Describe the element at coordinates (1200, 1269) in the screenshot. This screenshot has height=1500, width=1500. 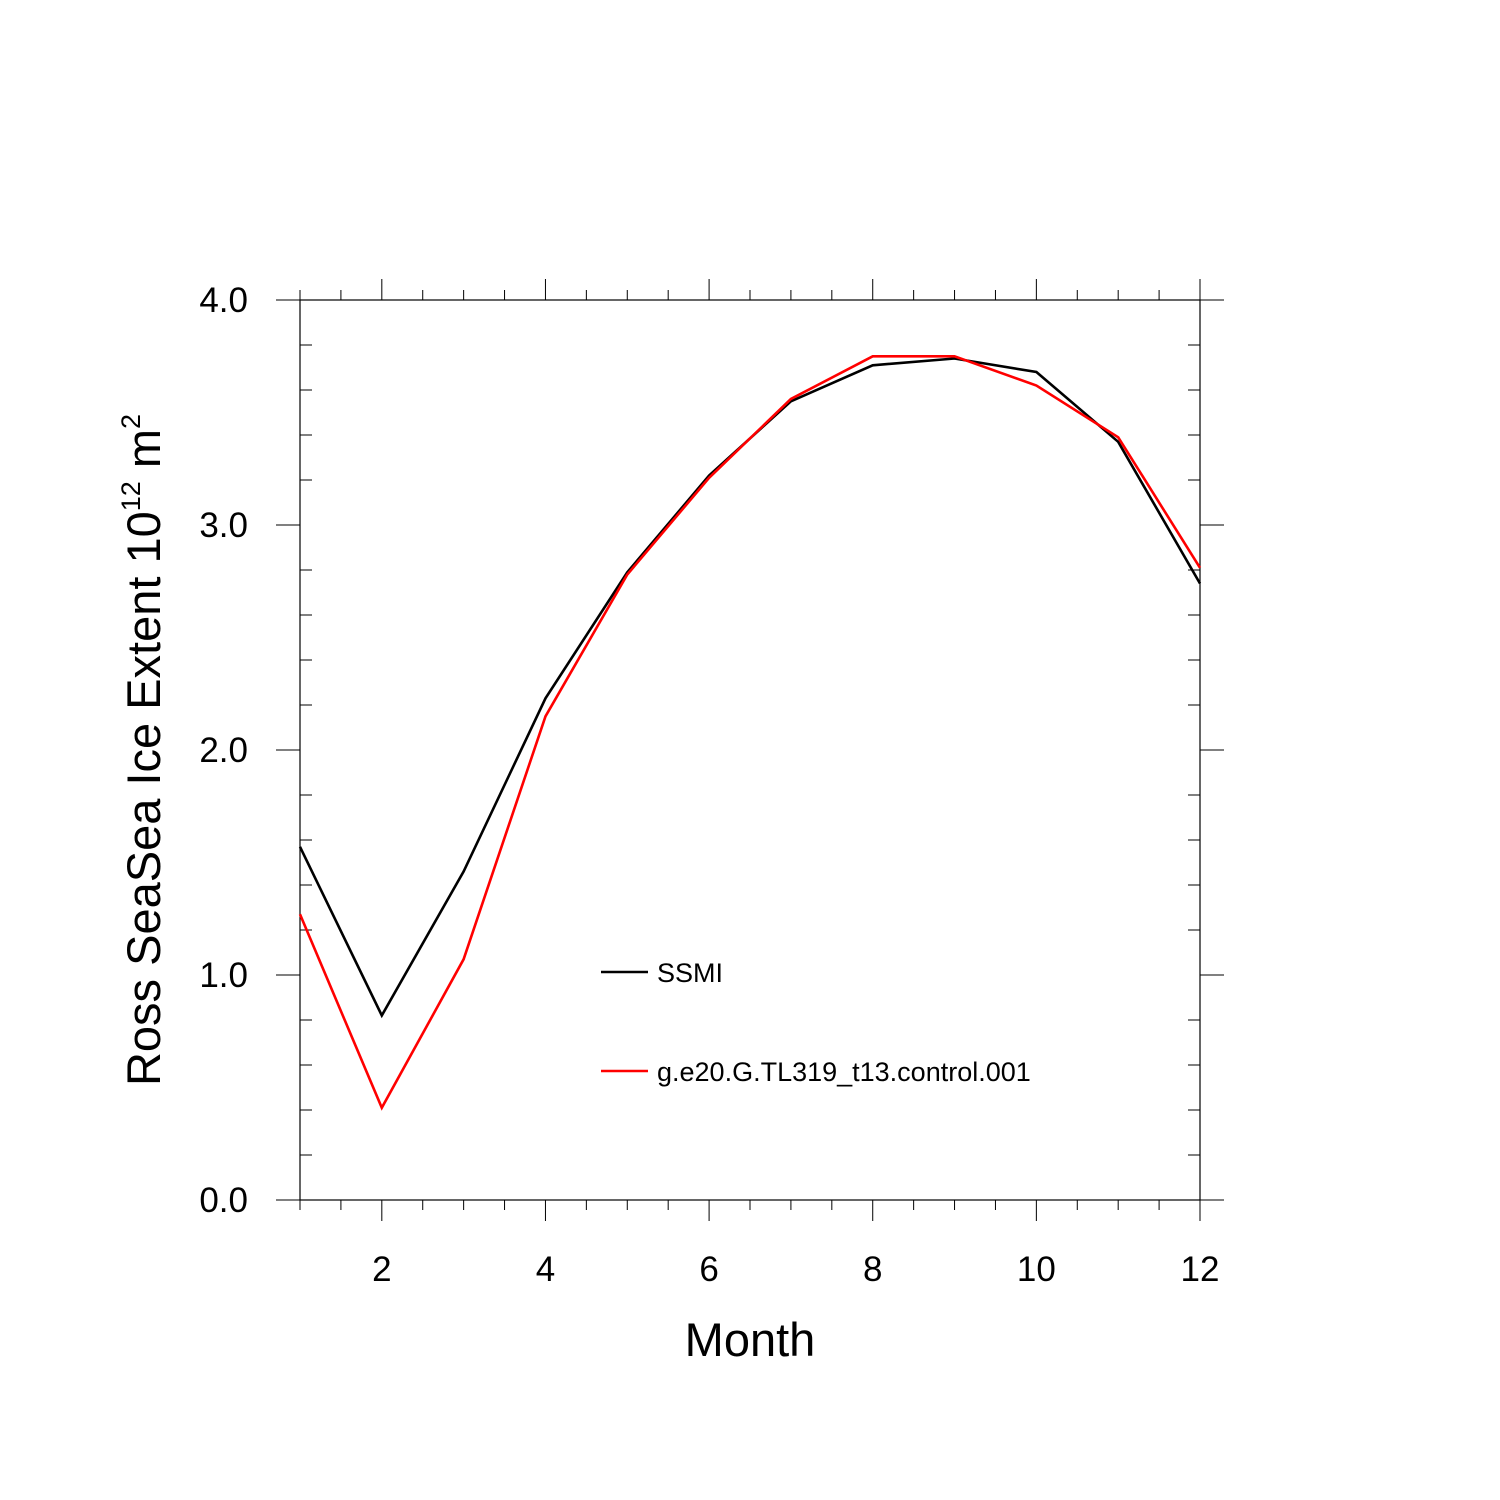
I see `x-tick-label: 12` at that location.